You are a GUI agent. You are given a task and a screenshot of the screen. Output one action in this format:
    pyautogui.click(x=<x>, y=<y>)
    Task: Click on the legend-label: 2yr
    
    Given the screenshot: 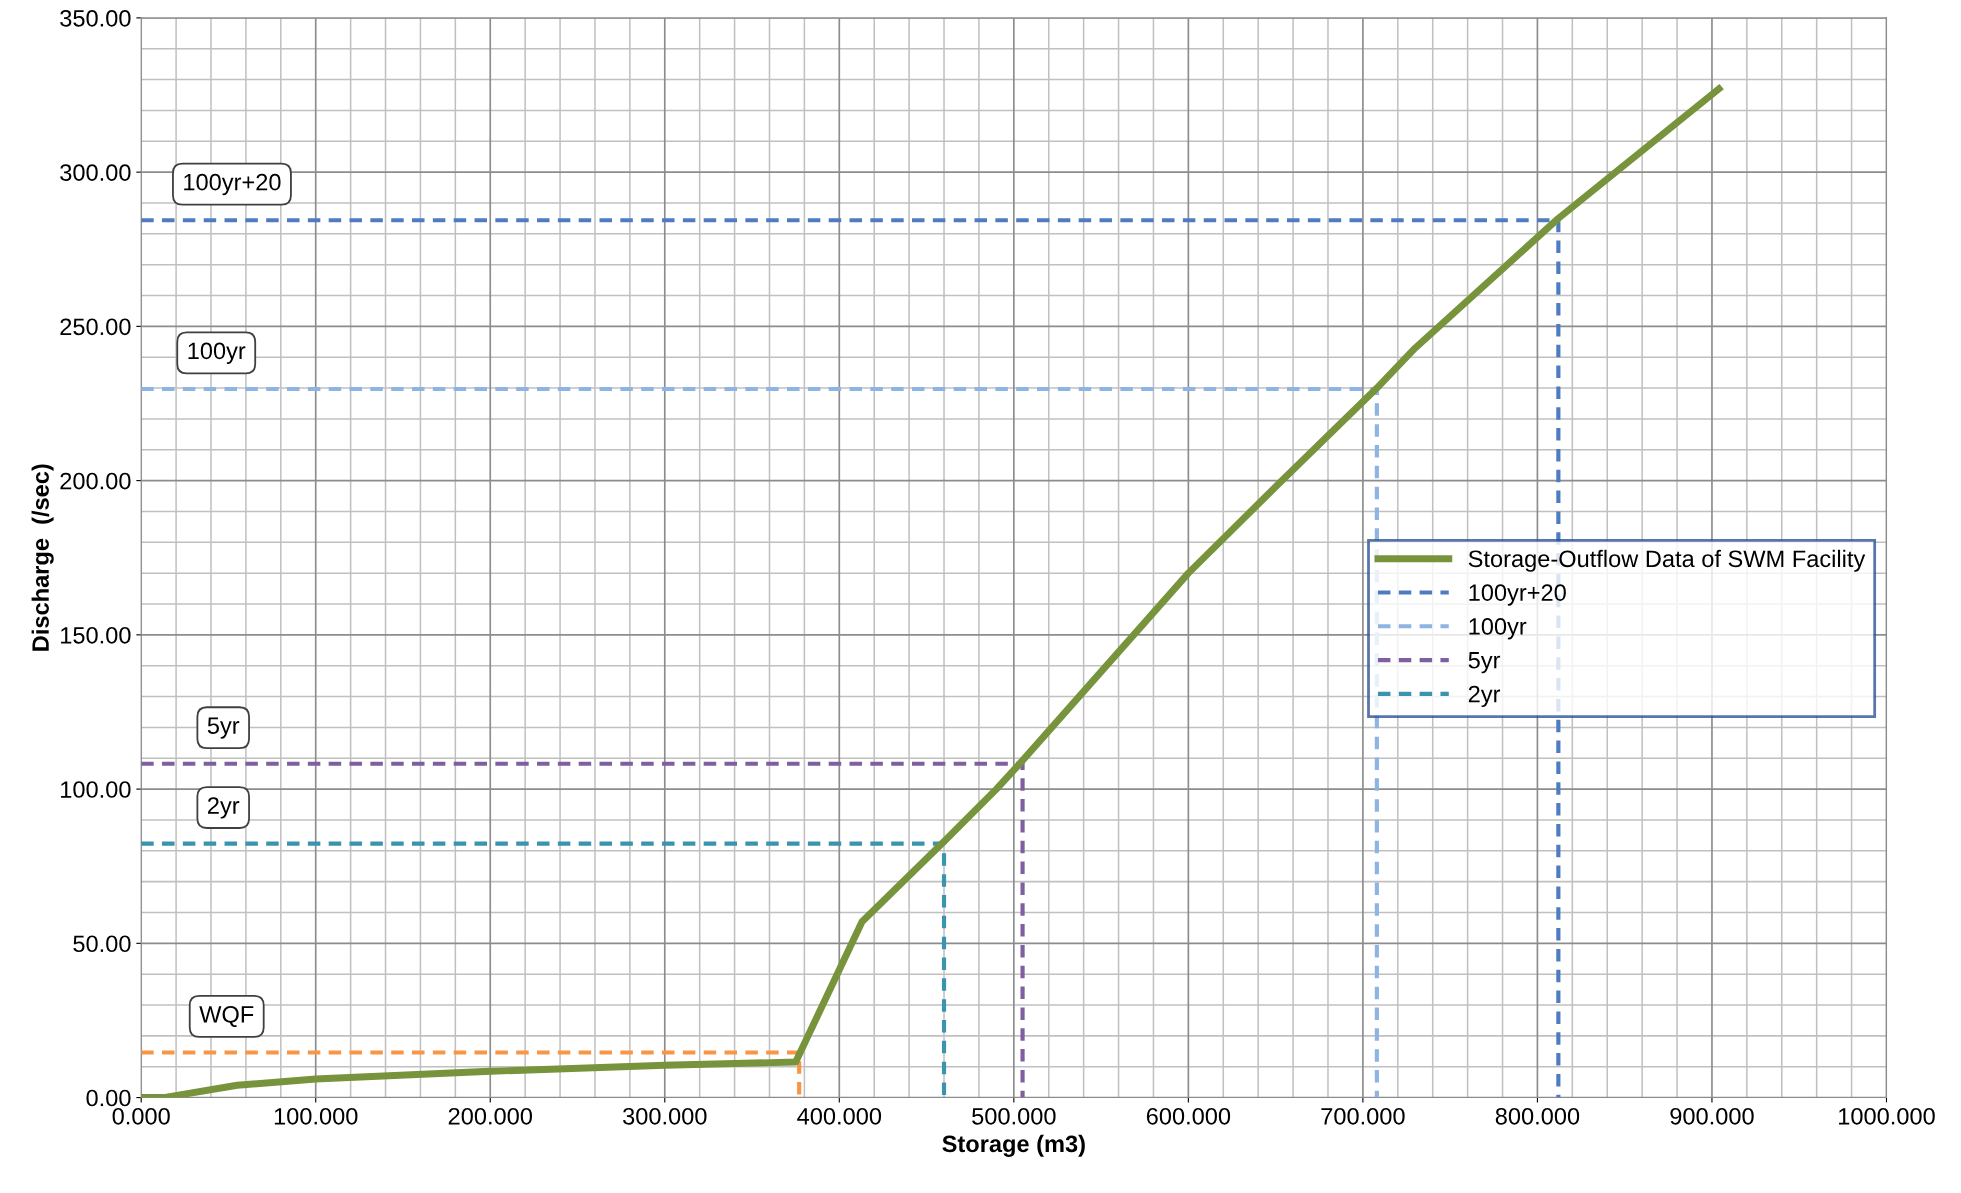 What is the action you would take?
    pyautogui.click(x=1484, y=696)
    